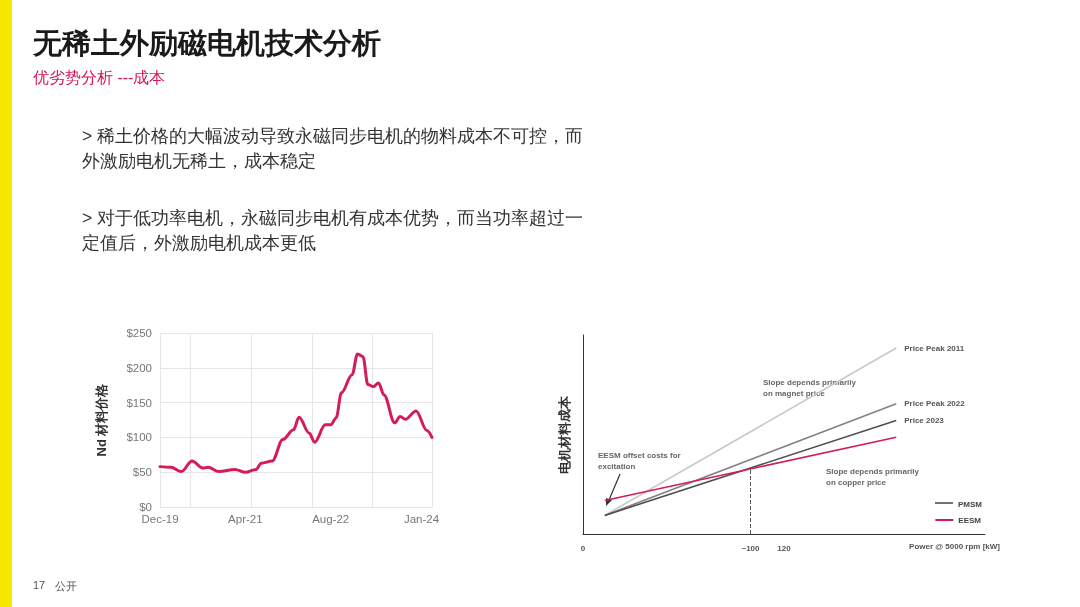 This screenshot has height=607, width=1080. Describe the element at coordinates (970, 520) in the screenshot. I see `legend-label: EESM` at that location.